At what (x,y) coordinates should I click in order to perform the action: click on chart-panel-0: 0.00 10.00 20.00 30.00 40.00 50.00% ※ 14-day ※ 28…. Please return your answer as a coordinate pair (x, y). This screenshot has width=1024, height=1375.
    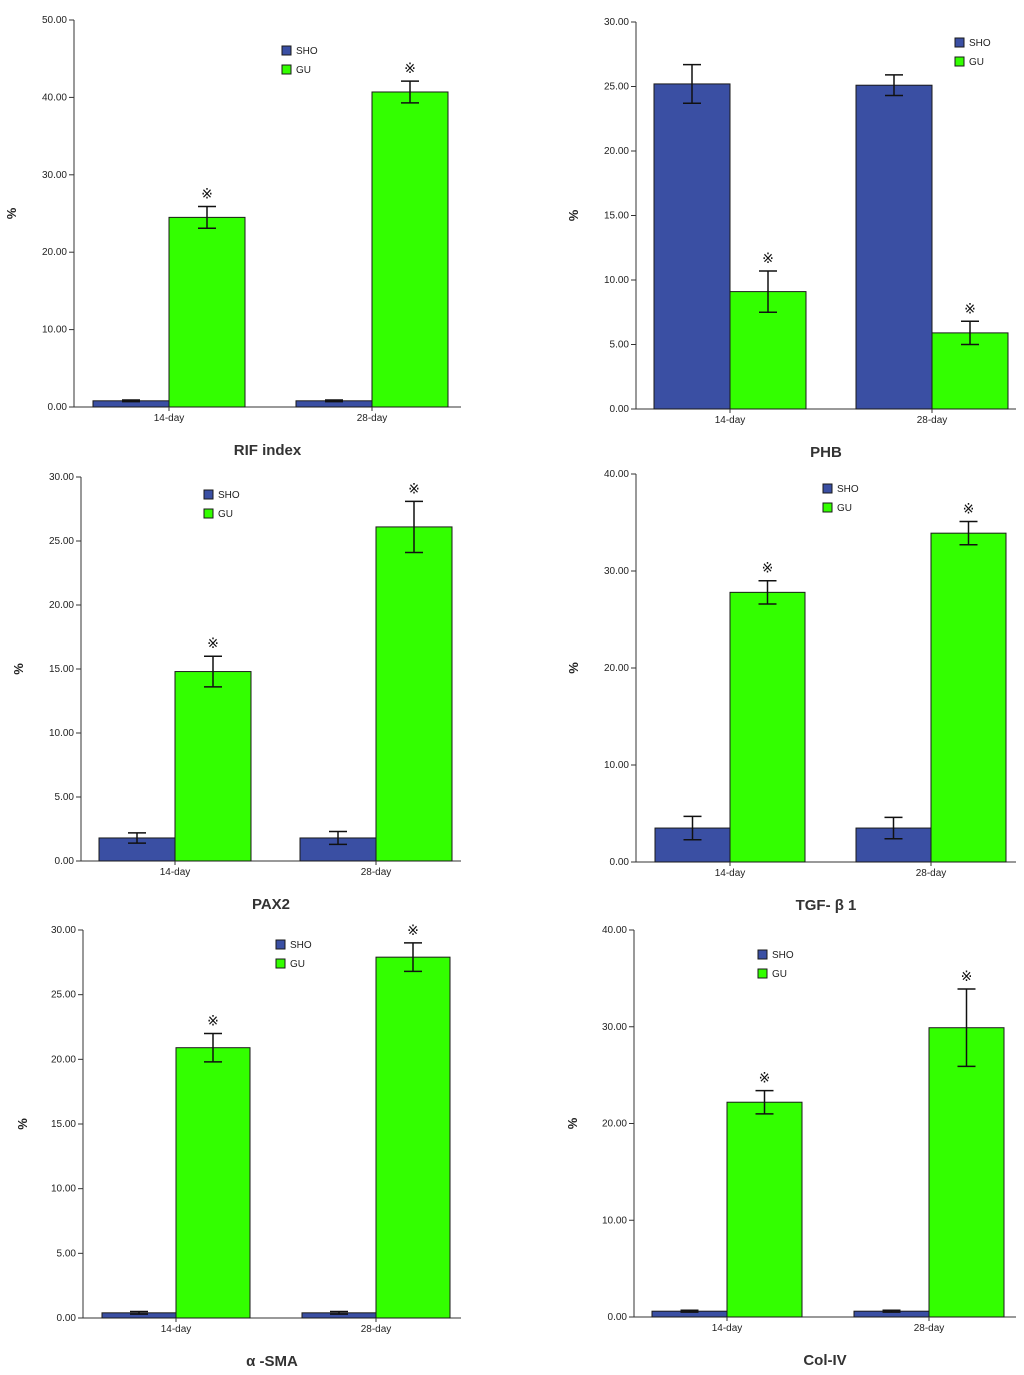
    Looking at the image, I should click on (232, 237).